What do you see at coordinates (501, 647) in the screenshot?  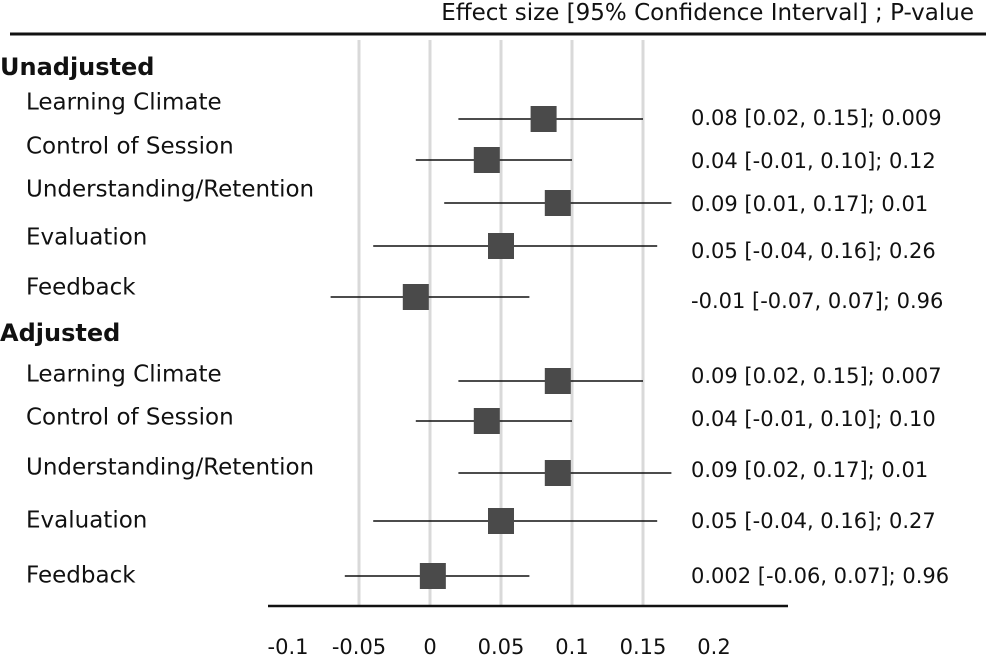 I see `x-tick-label: 0.05` at bounding box center [501, 647].